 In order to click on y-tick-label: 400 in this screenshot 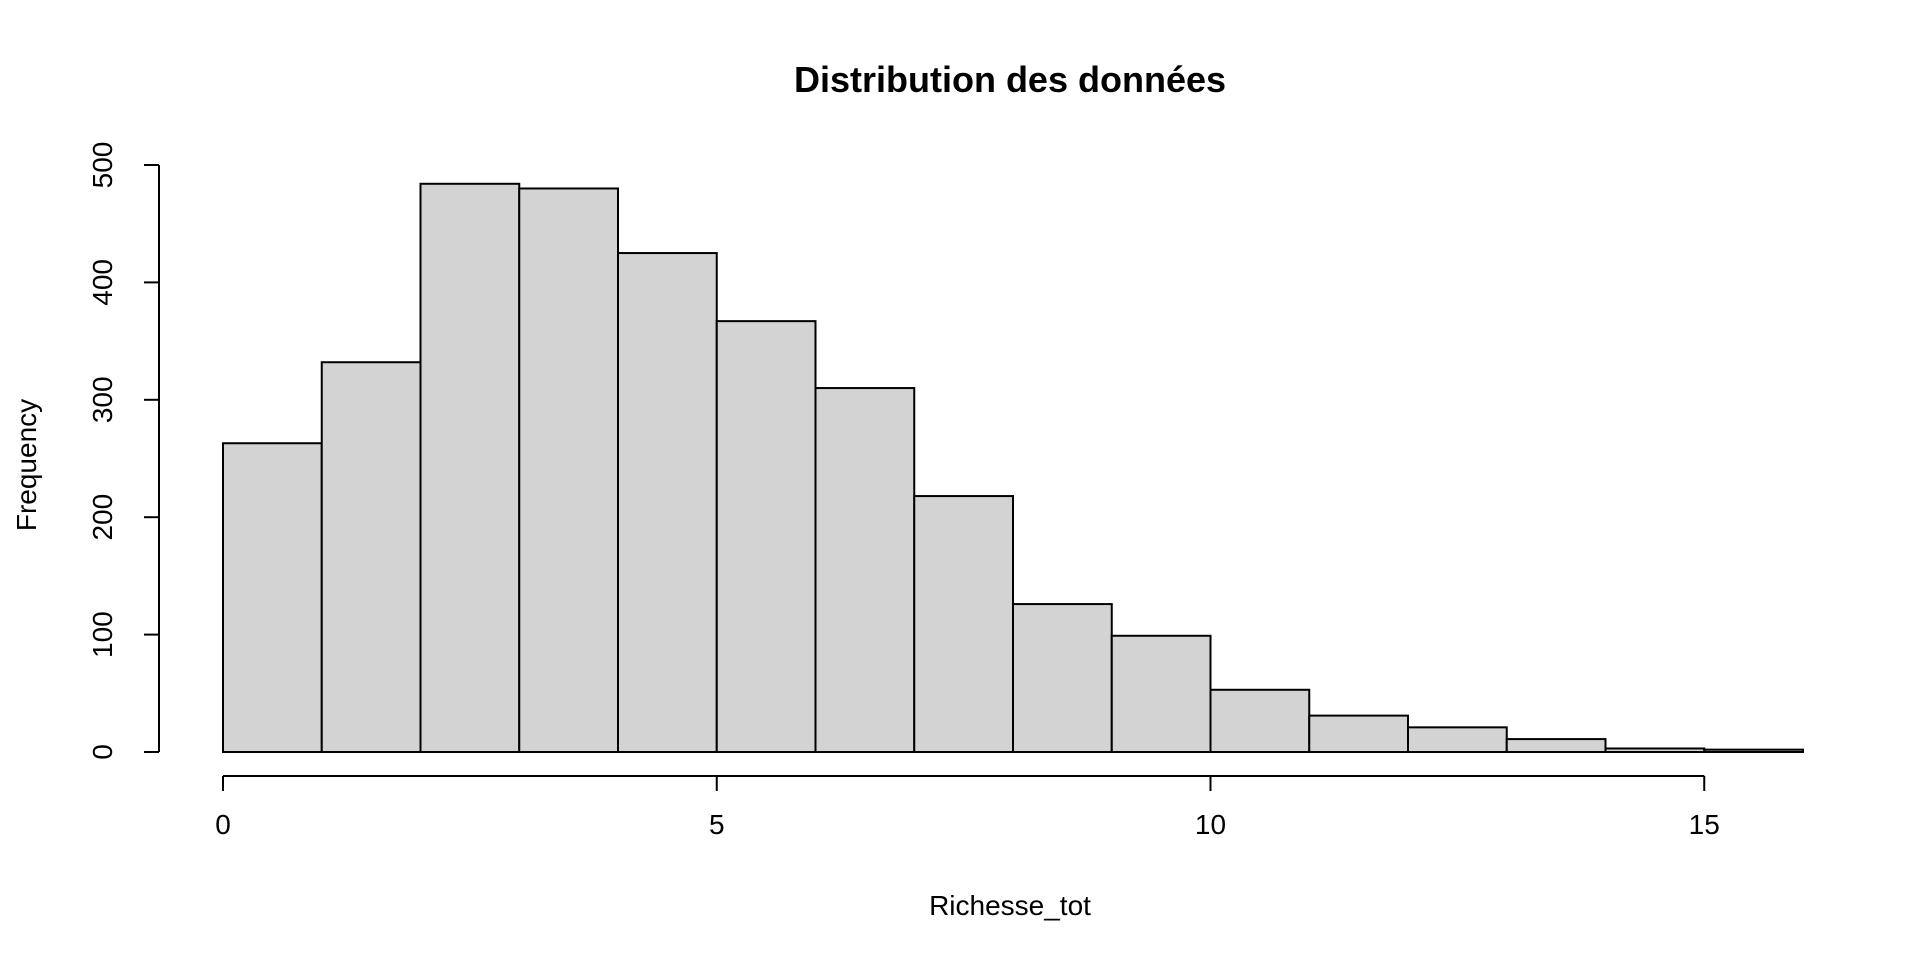, I will do `click(102, 282)`.